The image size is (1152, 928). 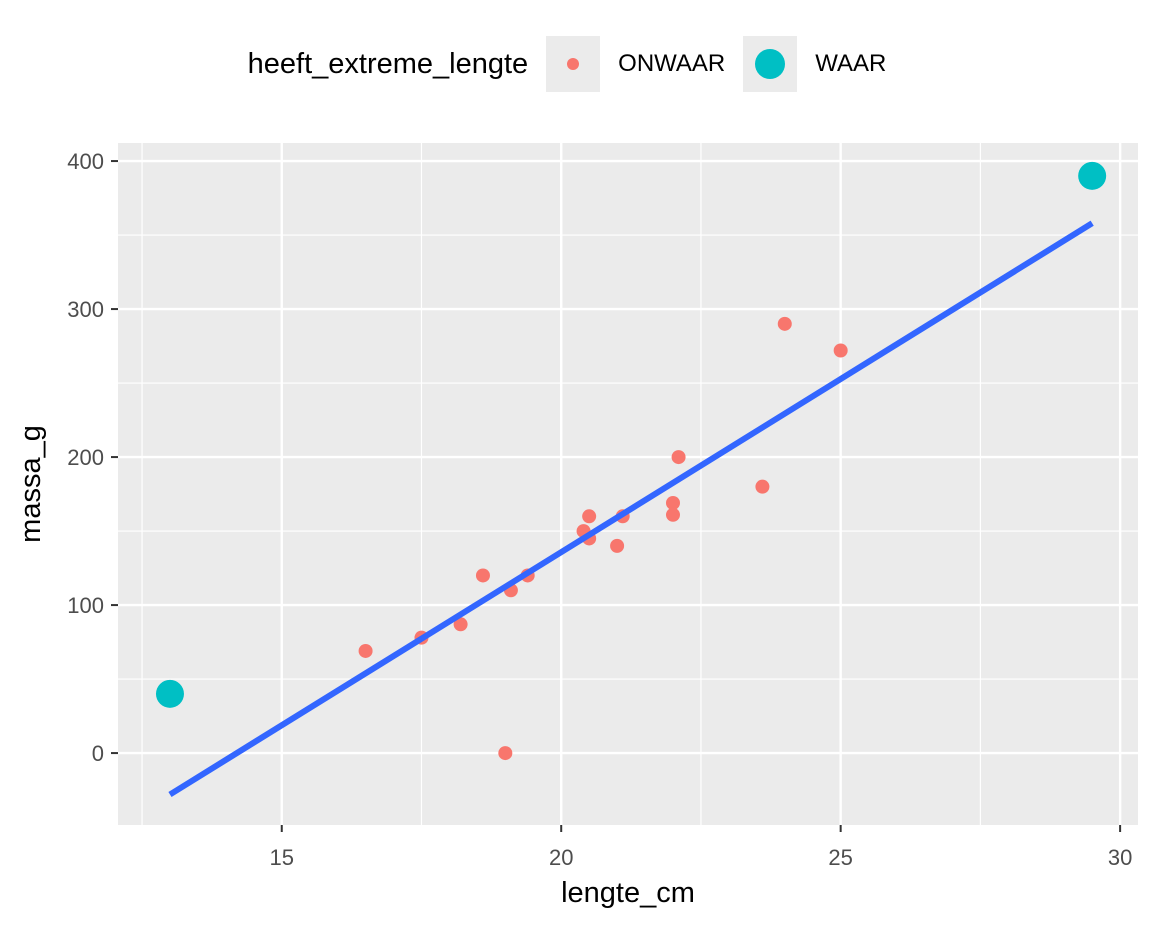 What do you see at coordinates (840, 857) in the screenshot?
I see `x-tick-label: 25` at bounding box center [840, 857].